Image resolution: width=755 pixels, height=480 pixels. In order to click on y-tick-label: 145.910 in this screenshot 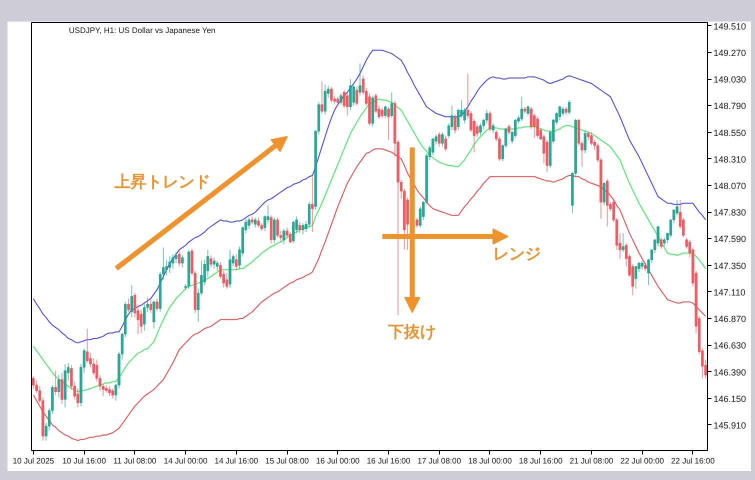, I will do `click(730, 425)`.